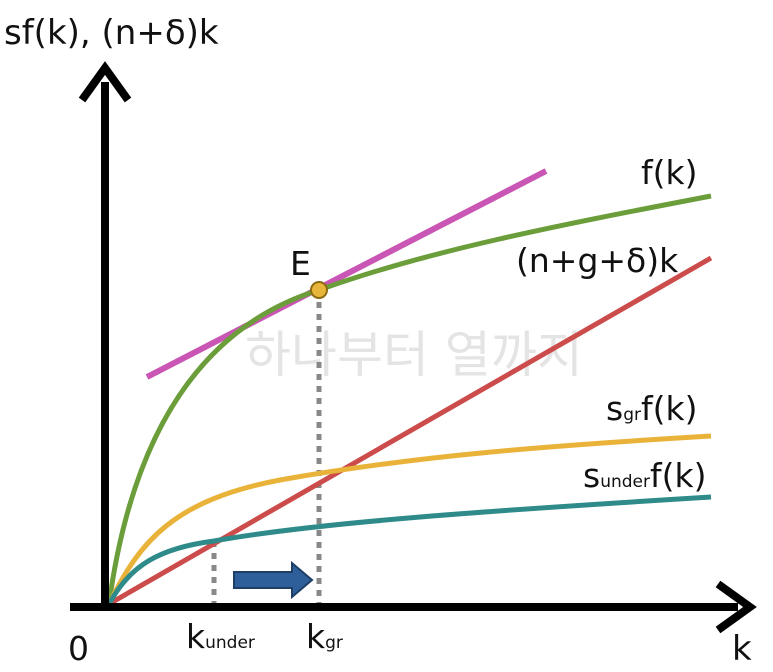  Describe the element at coordinates (414, 355) in the screenshot. I see `watermark-text: 하나부터 열까지` at that location.